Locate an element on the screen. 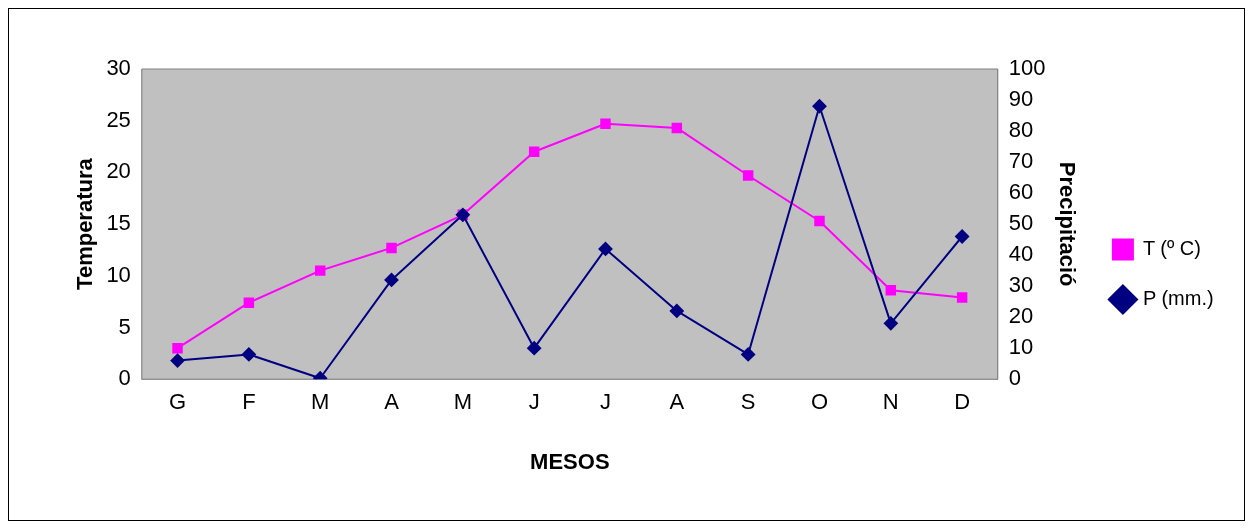  legend-label: T (º C) is located at coordinates (1171, 248).